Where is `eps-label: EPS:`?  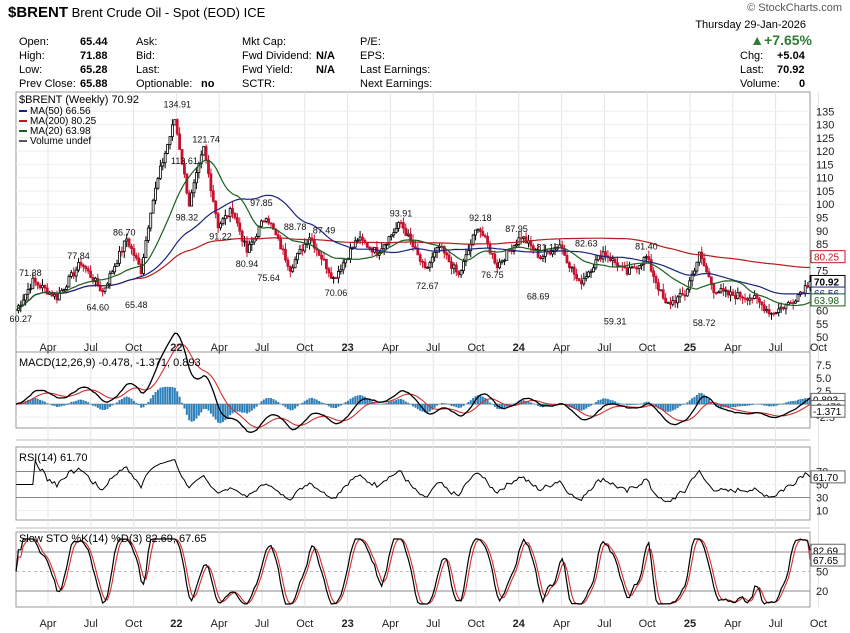 eps-label: EPS: is located at coordinates (373, 56).